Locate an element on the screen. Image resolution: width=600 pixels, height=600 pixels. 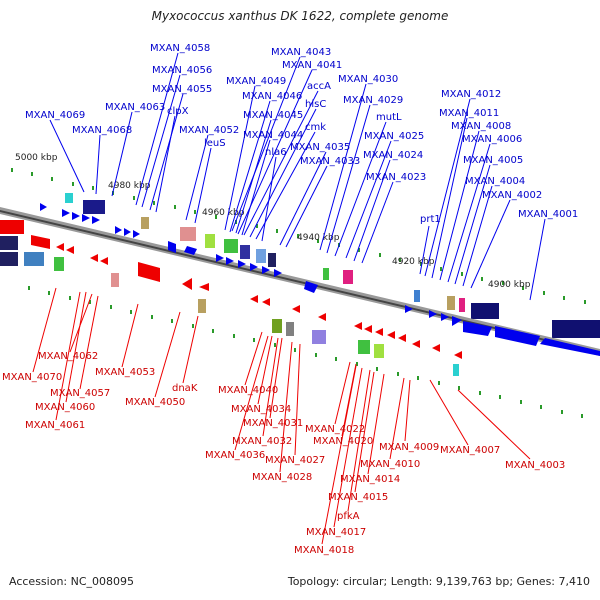
gene-label: MXAN_4068 is located at coordinates (102, 130).